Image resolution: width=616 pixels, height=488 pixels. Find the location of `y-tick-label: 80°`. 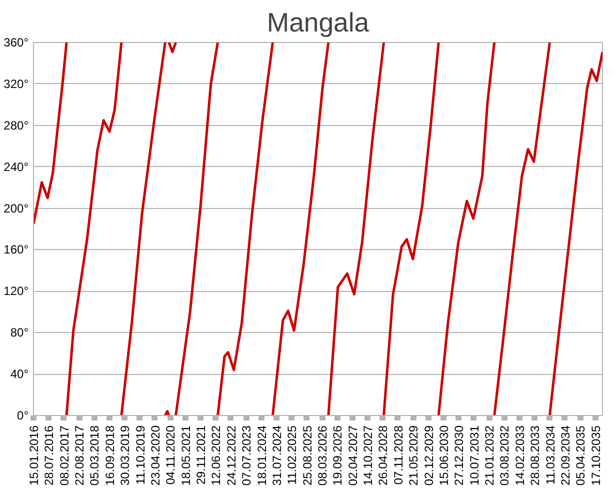

y-tick-label: 80° is located at coordinates (19, 333).